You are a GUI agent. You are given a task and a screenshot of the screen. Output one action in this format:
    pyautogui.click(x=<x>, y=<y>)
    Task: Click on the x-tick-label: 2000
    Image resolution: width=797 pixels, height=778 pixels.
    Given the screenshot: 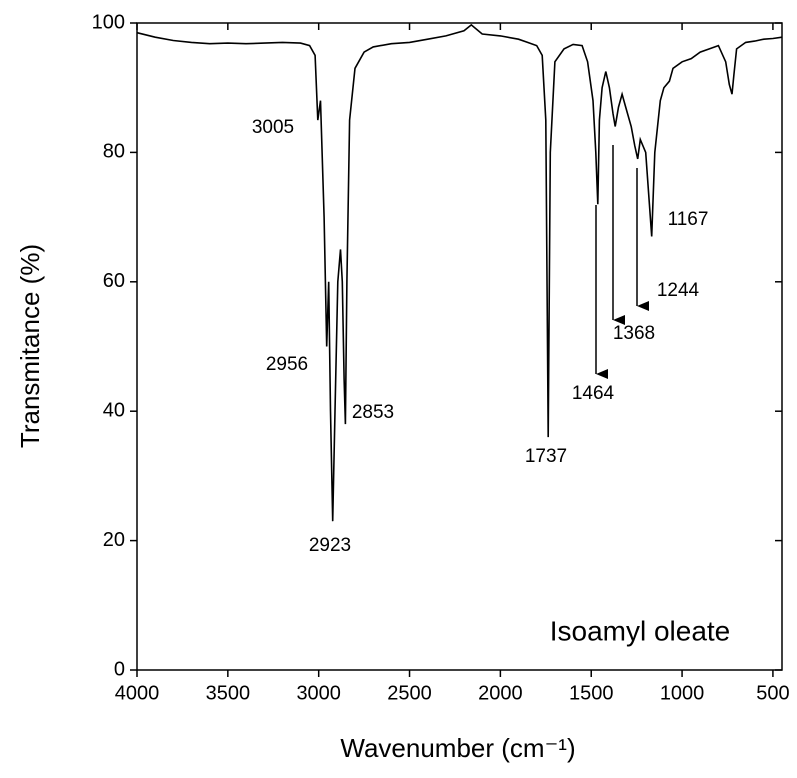 What is the action you would take?
    pyautogui.click(x=500, y=693)
    